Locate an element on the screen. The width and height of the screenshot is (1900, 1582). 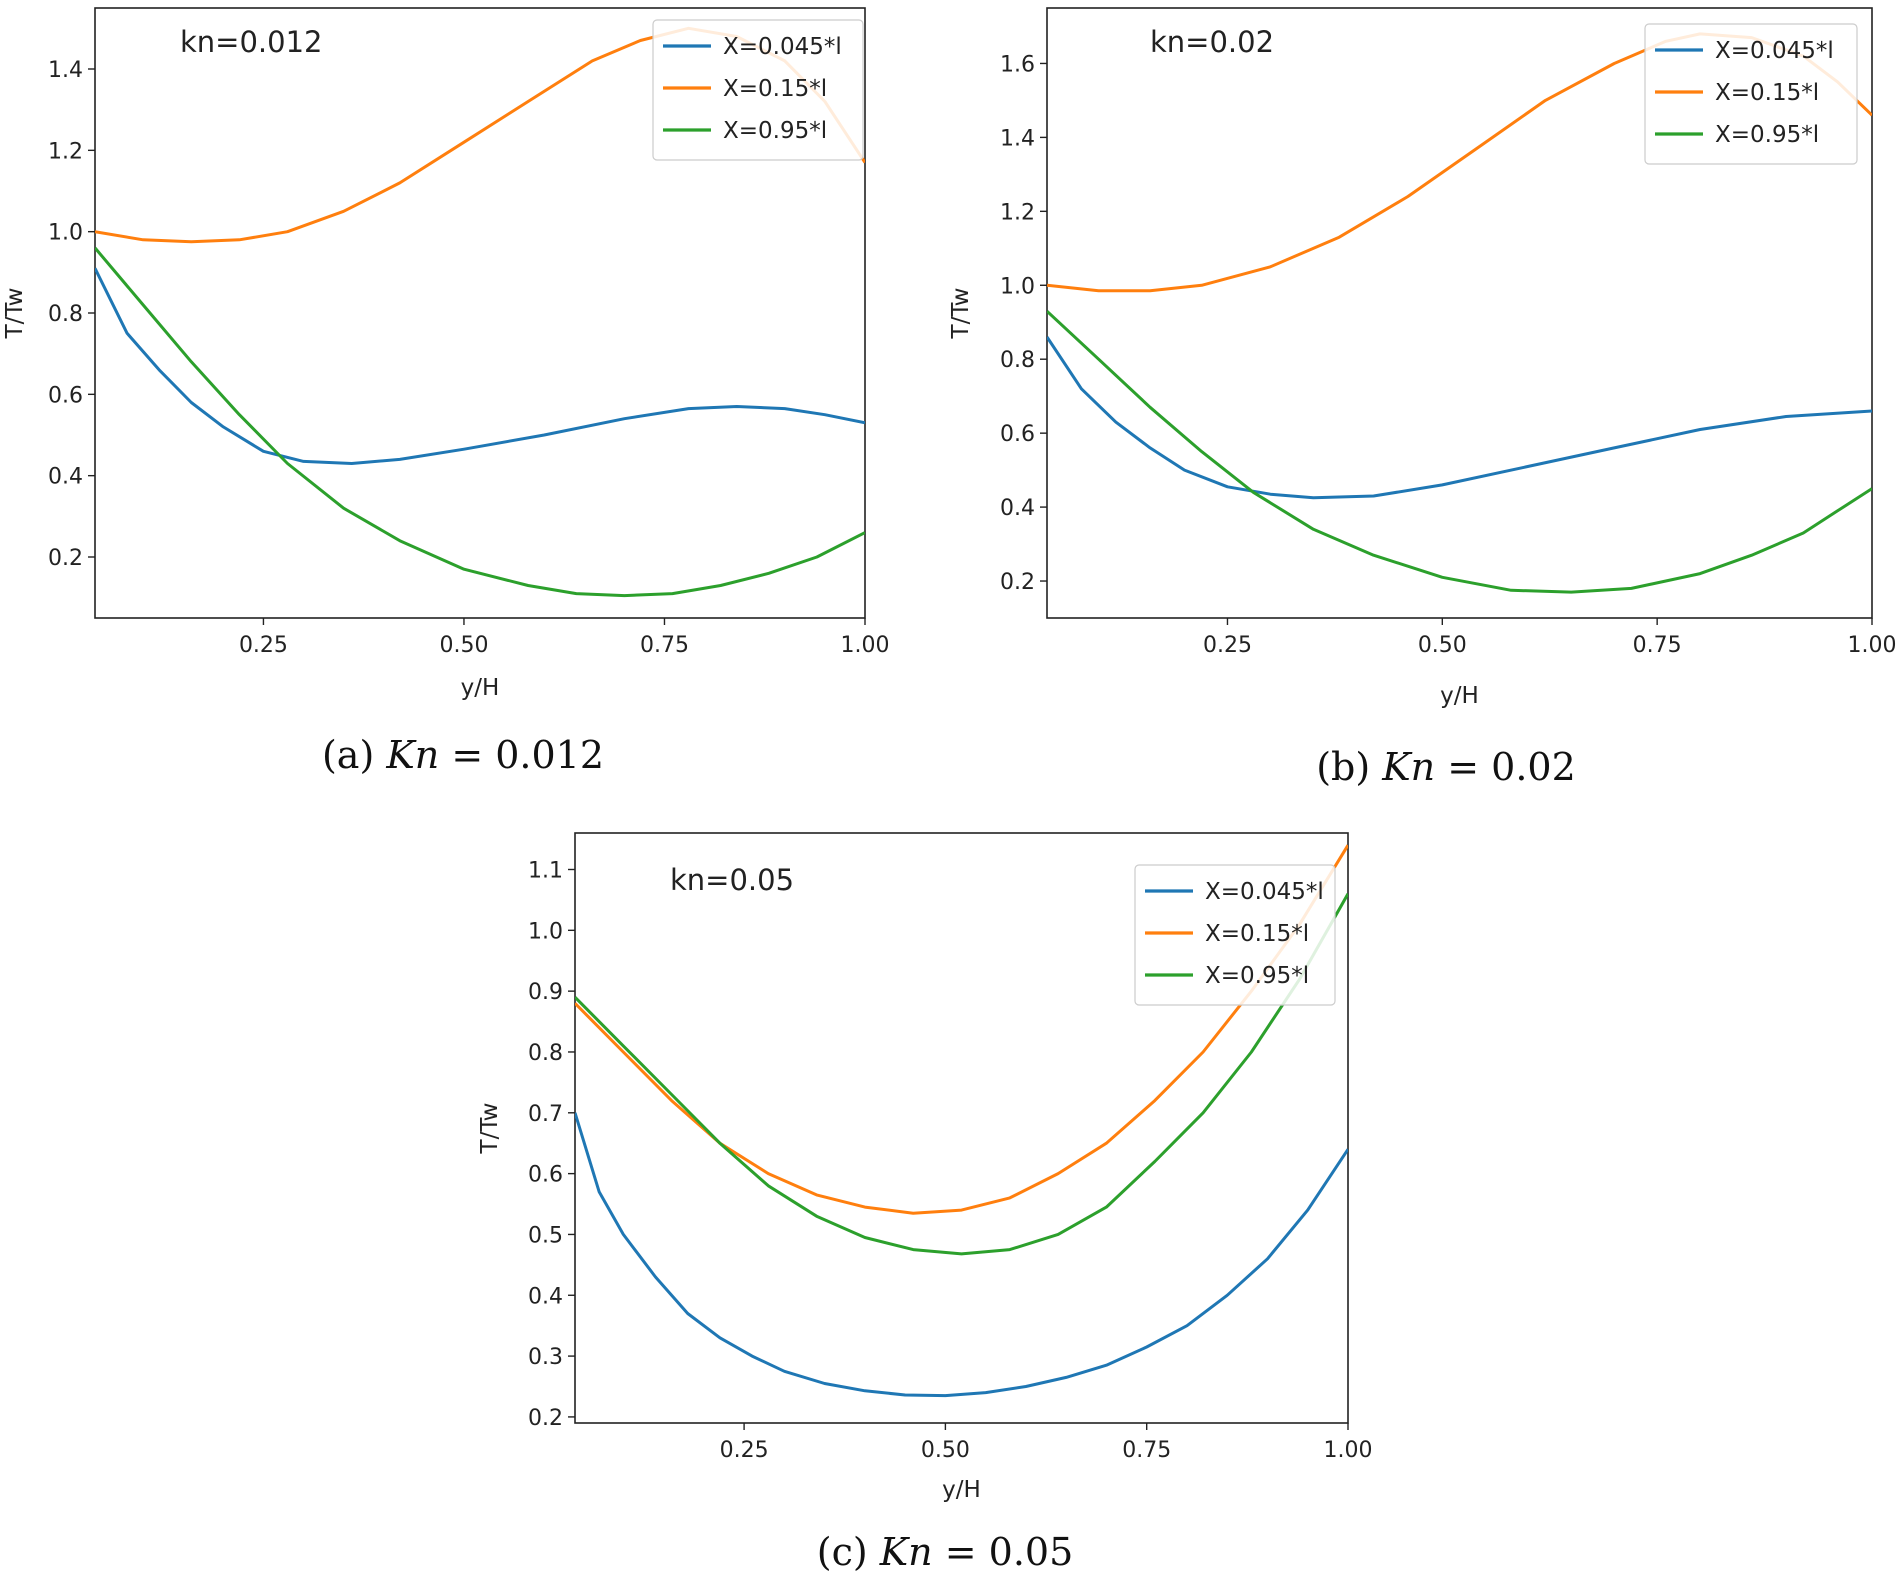
panel-c-series-x-0-95-l is located at coordinates (961, 1074).